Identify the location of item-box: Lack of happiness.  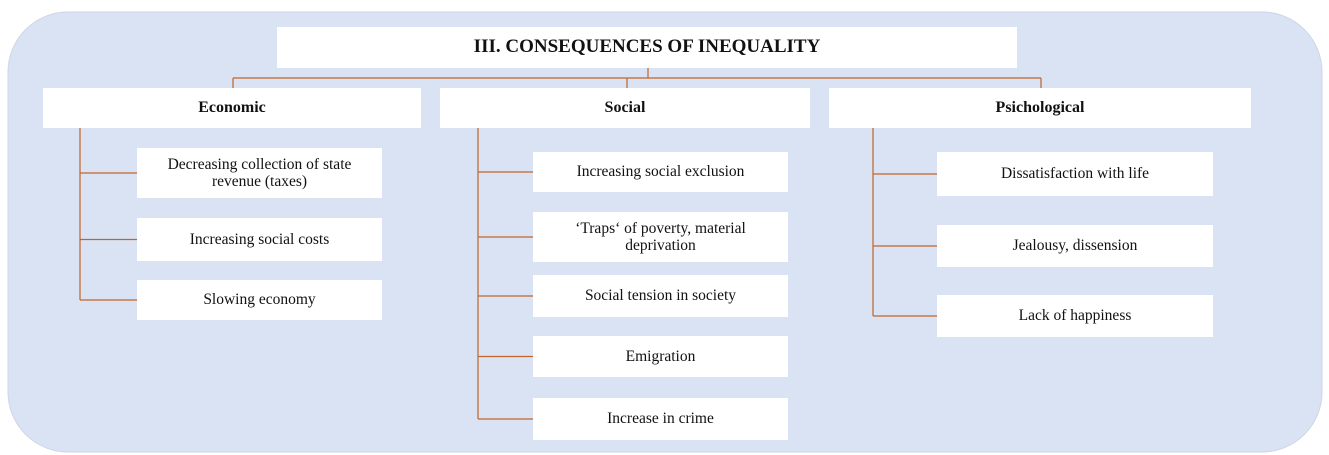
(1075, 316).